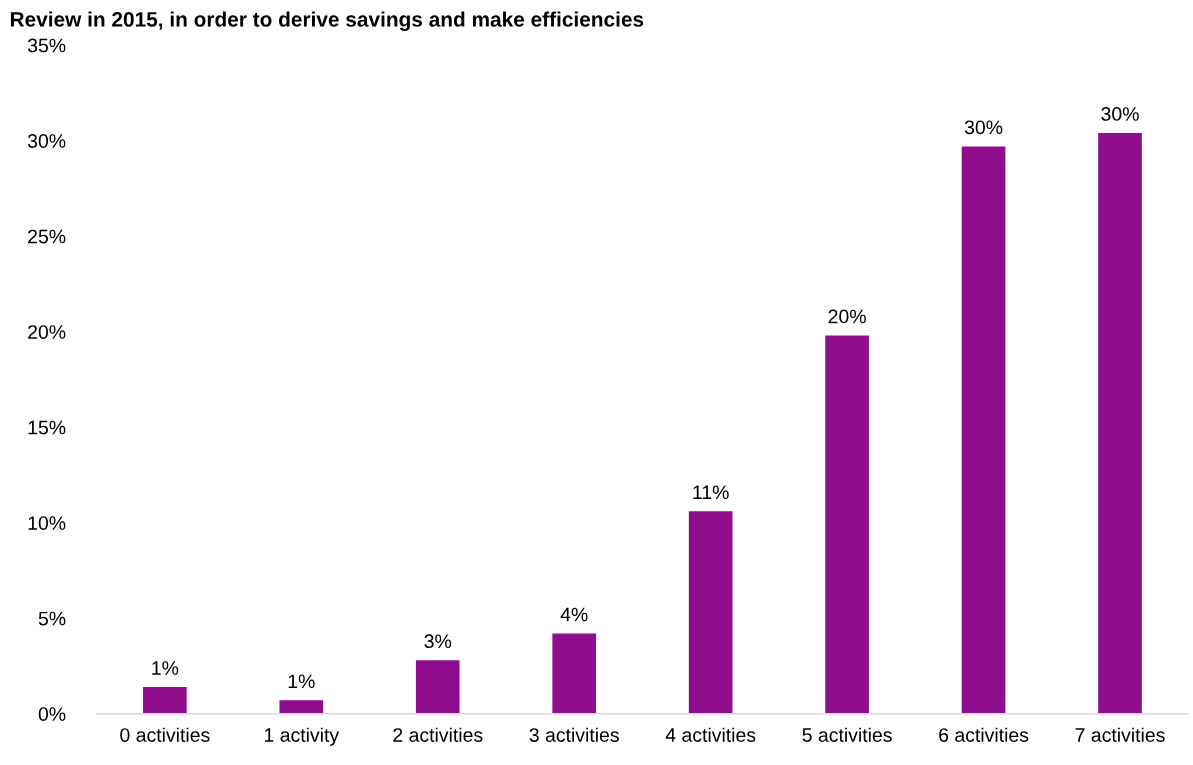 The image size is (1193, 765). I want to click on y-tick-label: 30%, so click(46, 141).